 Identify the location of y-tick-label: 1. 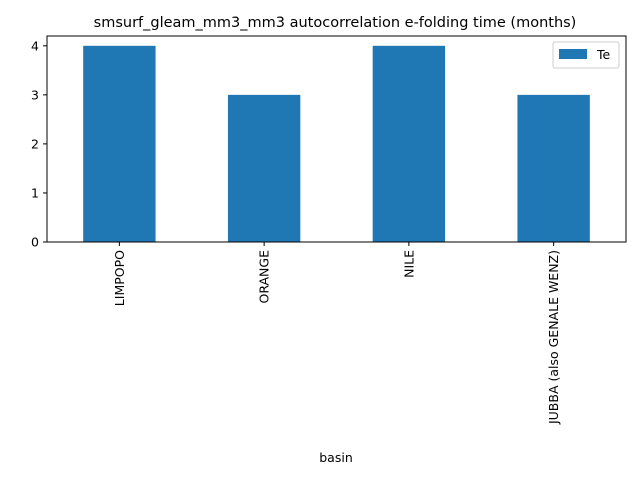
(35, 192).